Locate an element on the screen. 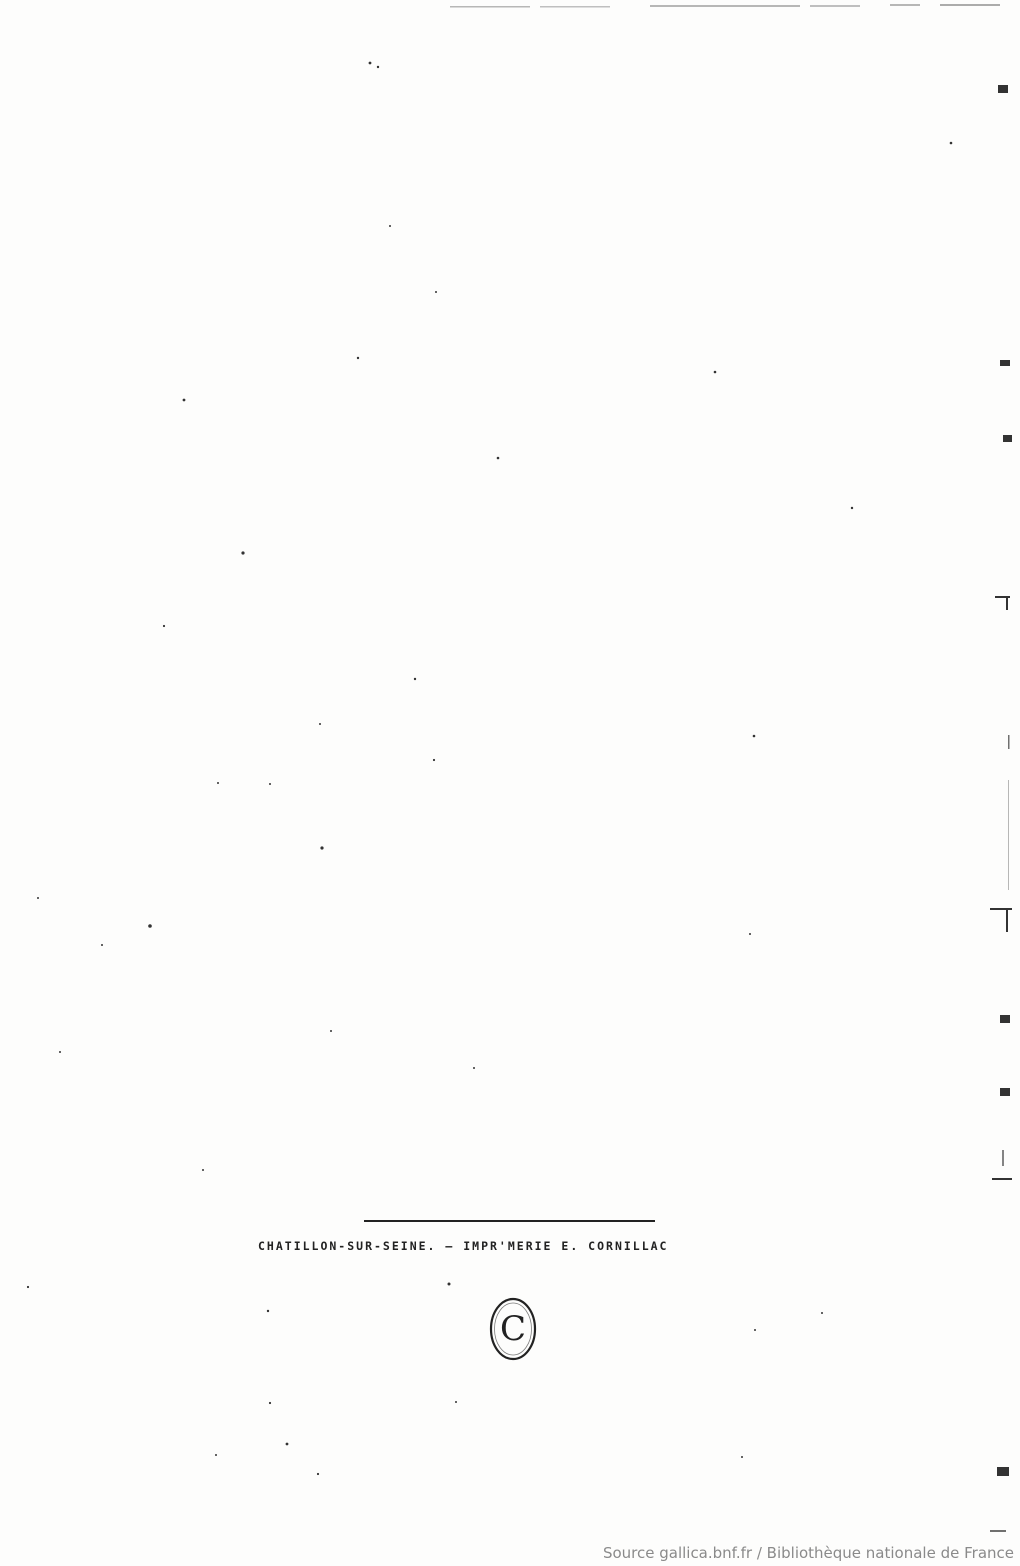  horizontal-rule is located at coordinates (509, 1221).